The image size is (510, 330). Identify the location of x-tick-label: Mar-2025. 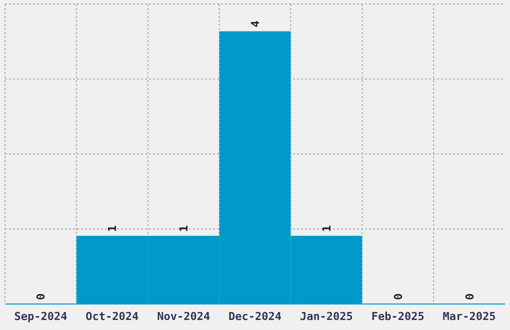
(469, 316).